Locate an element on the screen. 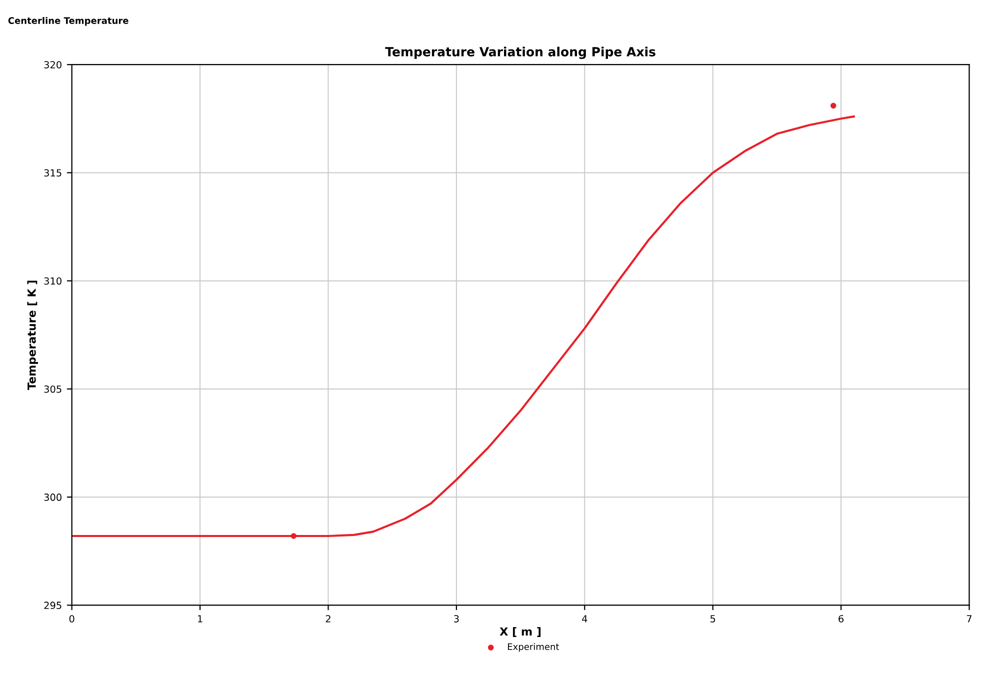  x-axis-title: X [ m ] is located at coordinates (520, 632).